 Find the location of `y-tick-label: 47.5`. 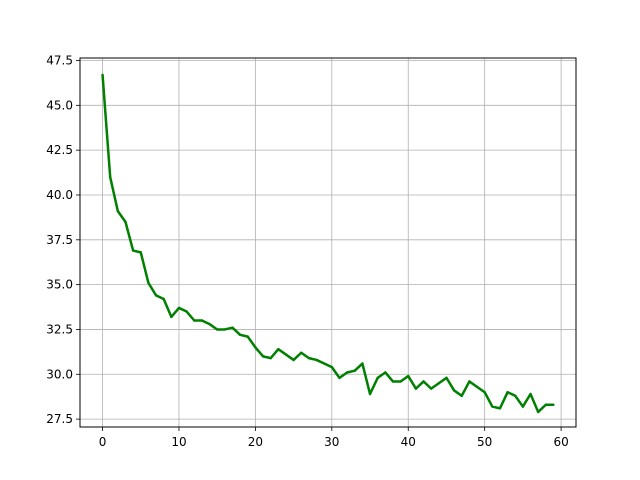

y-tick-label: 47.5 is located at coordinates (59, 61).